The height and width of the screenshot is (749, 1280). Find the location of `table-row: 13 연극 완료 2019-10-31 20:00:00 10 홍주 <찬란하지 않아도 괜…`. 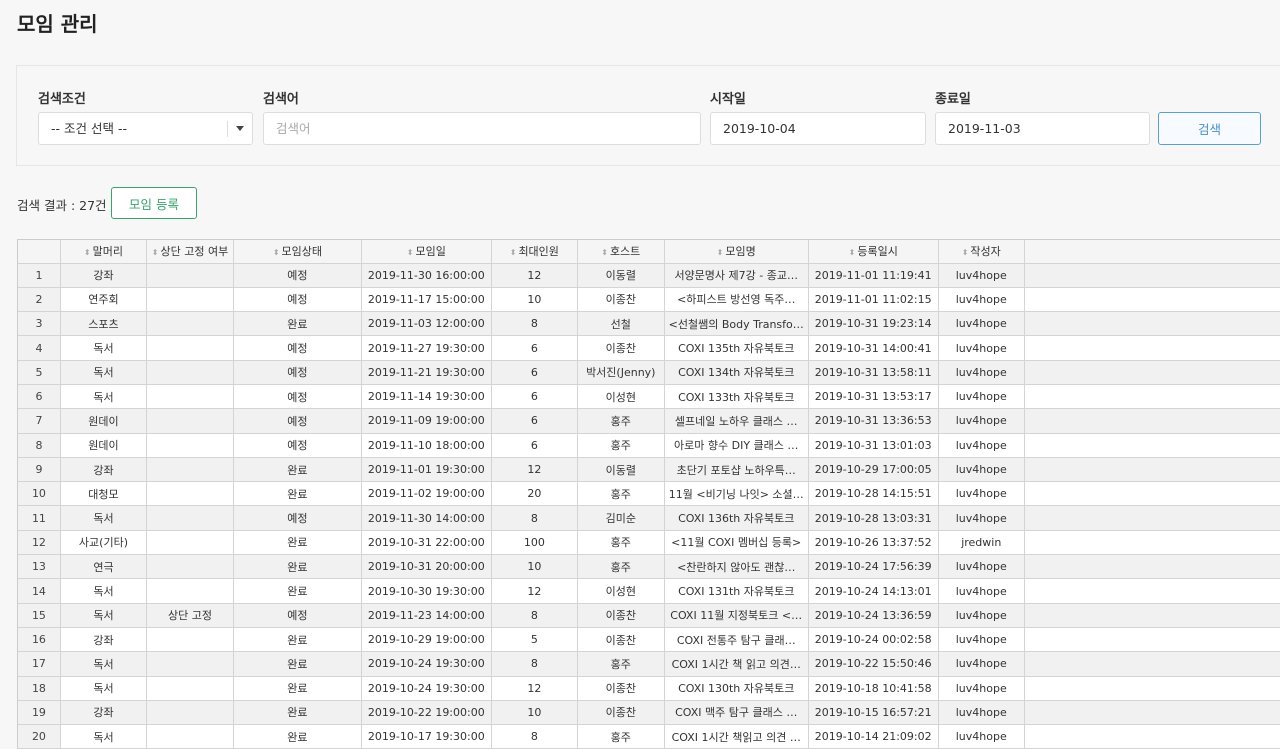

table-row: 13 연극 완료 2019-10-31 20:00:00 10 홍주 <찬란하지 않아도 괜… is located at coordinates (649, 567).